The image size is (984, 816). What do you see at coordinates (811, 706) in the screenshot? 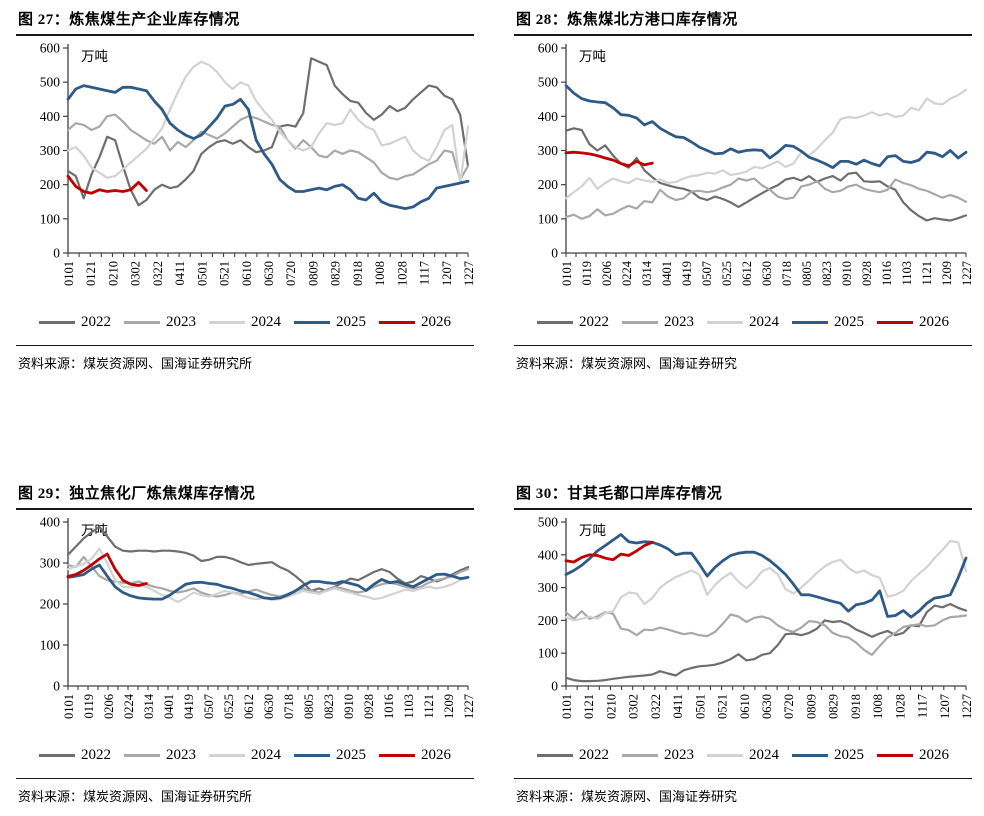
I see `x-tick-label: 0809` at bounding box center [811, 706].